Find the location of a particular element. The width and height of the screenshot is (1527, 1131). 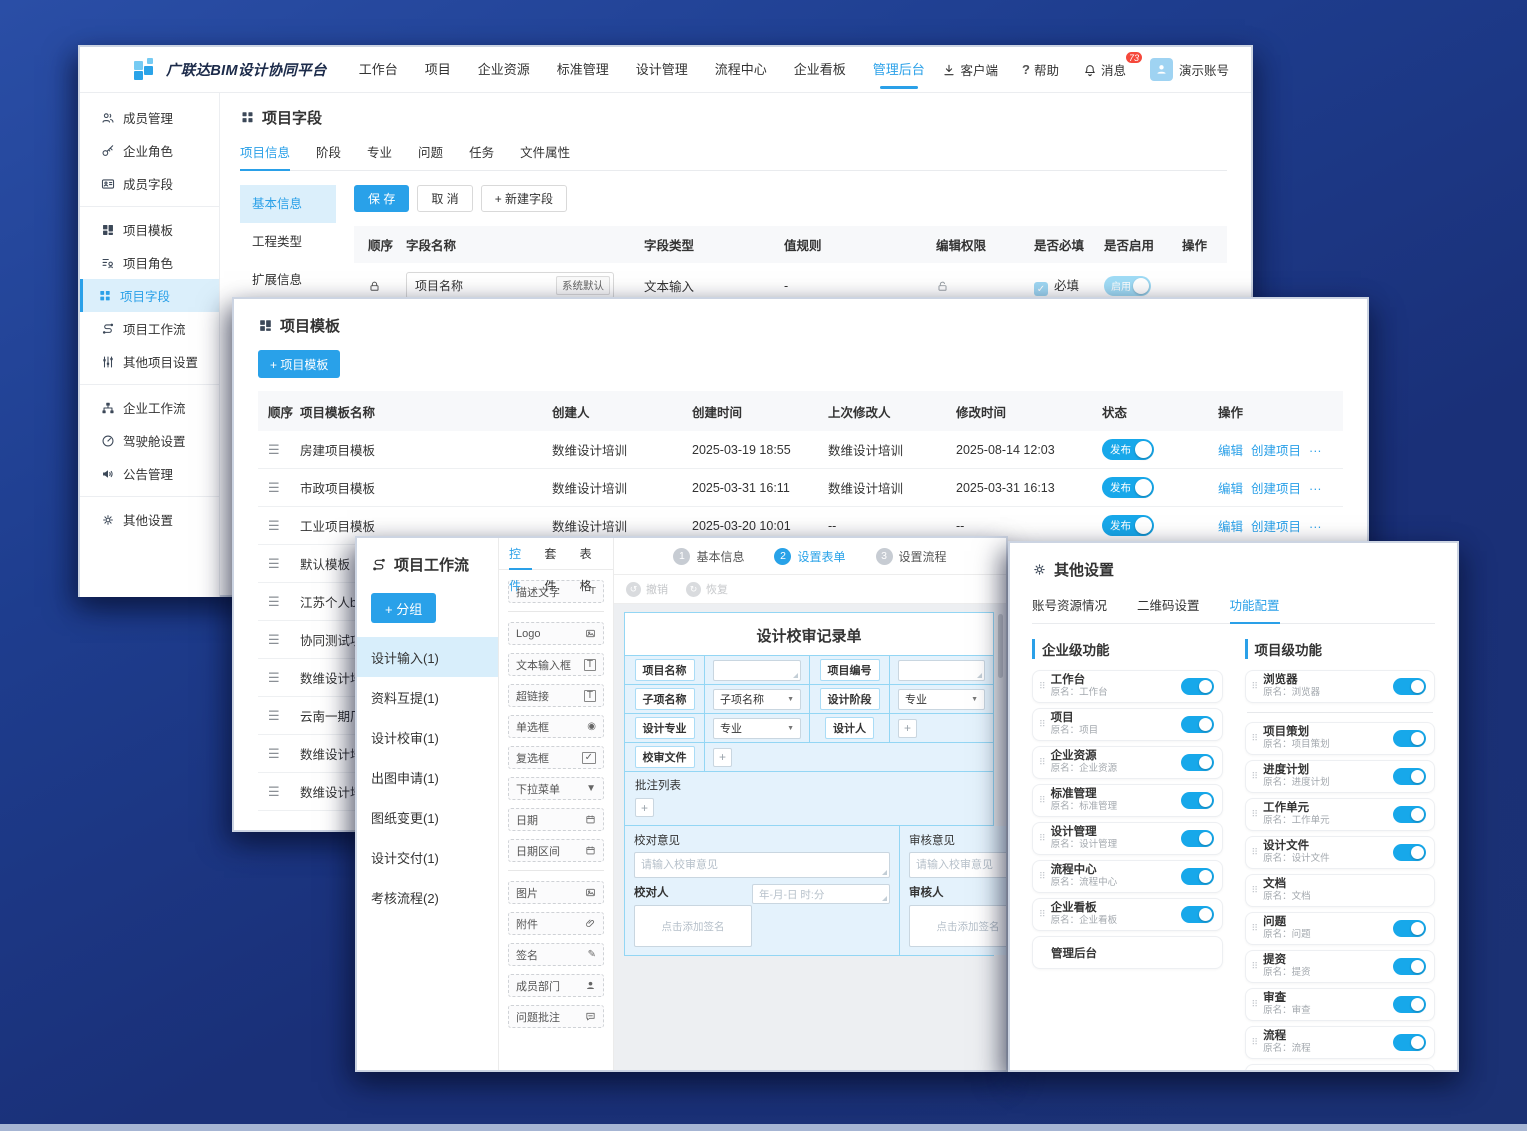

review-opinion-textarea: 请输入校审意见 is located at coordinates (957, 865).